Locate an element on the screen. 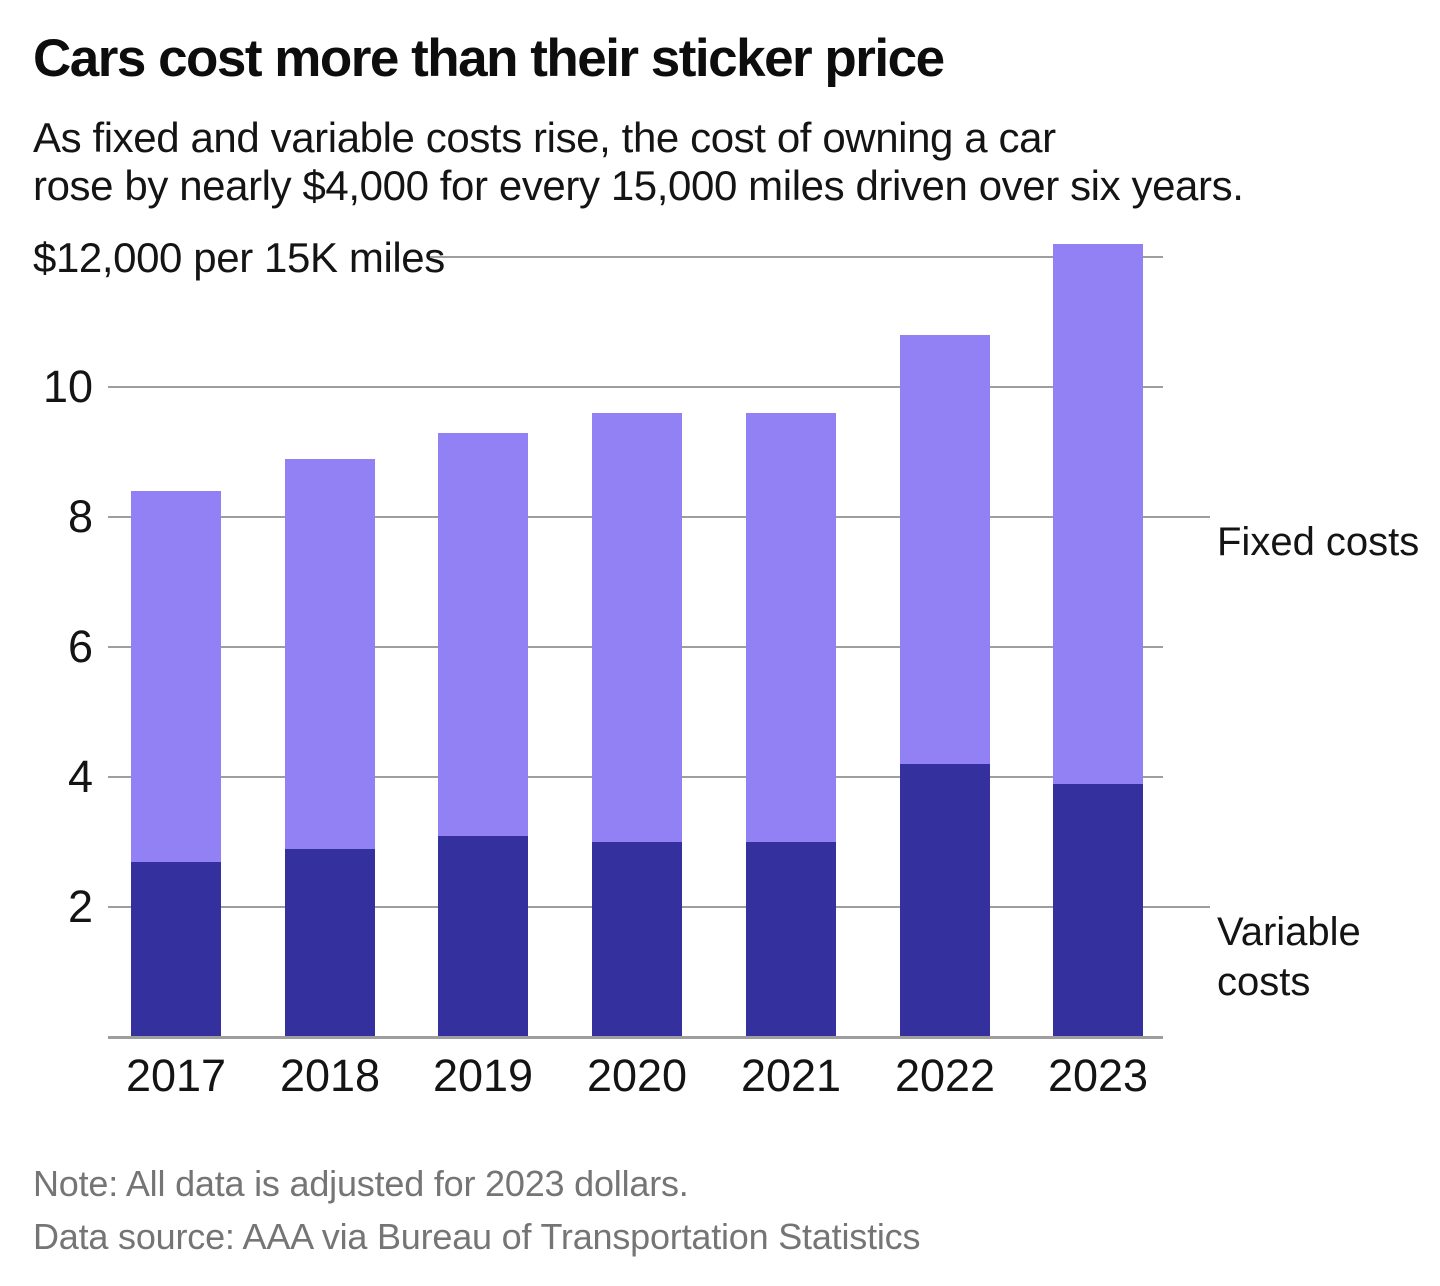 The width and height of the screenshot is (1440, 1286). fixed-costs-annotation-label: Fixed costs is located at coordinates (1318, 517).